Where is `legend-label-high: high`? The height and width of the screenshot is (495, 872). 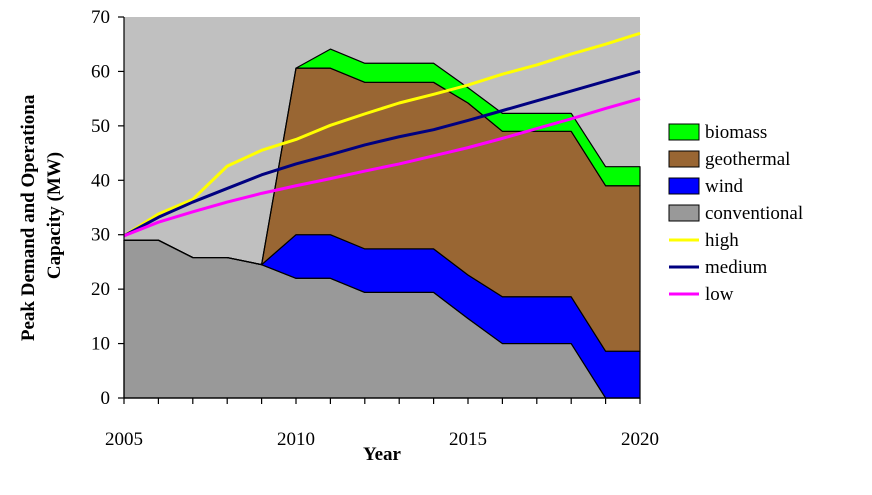
legend-label-high: high is located at coordinates (722, 240).